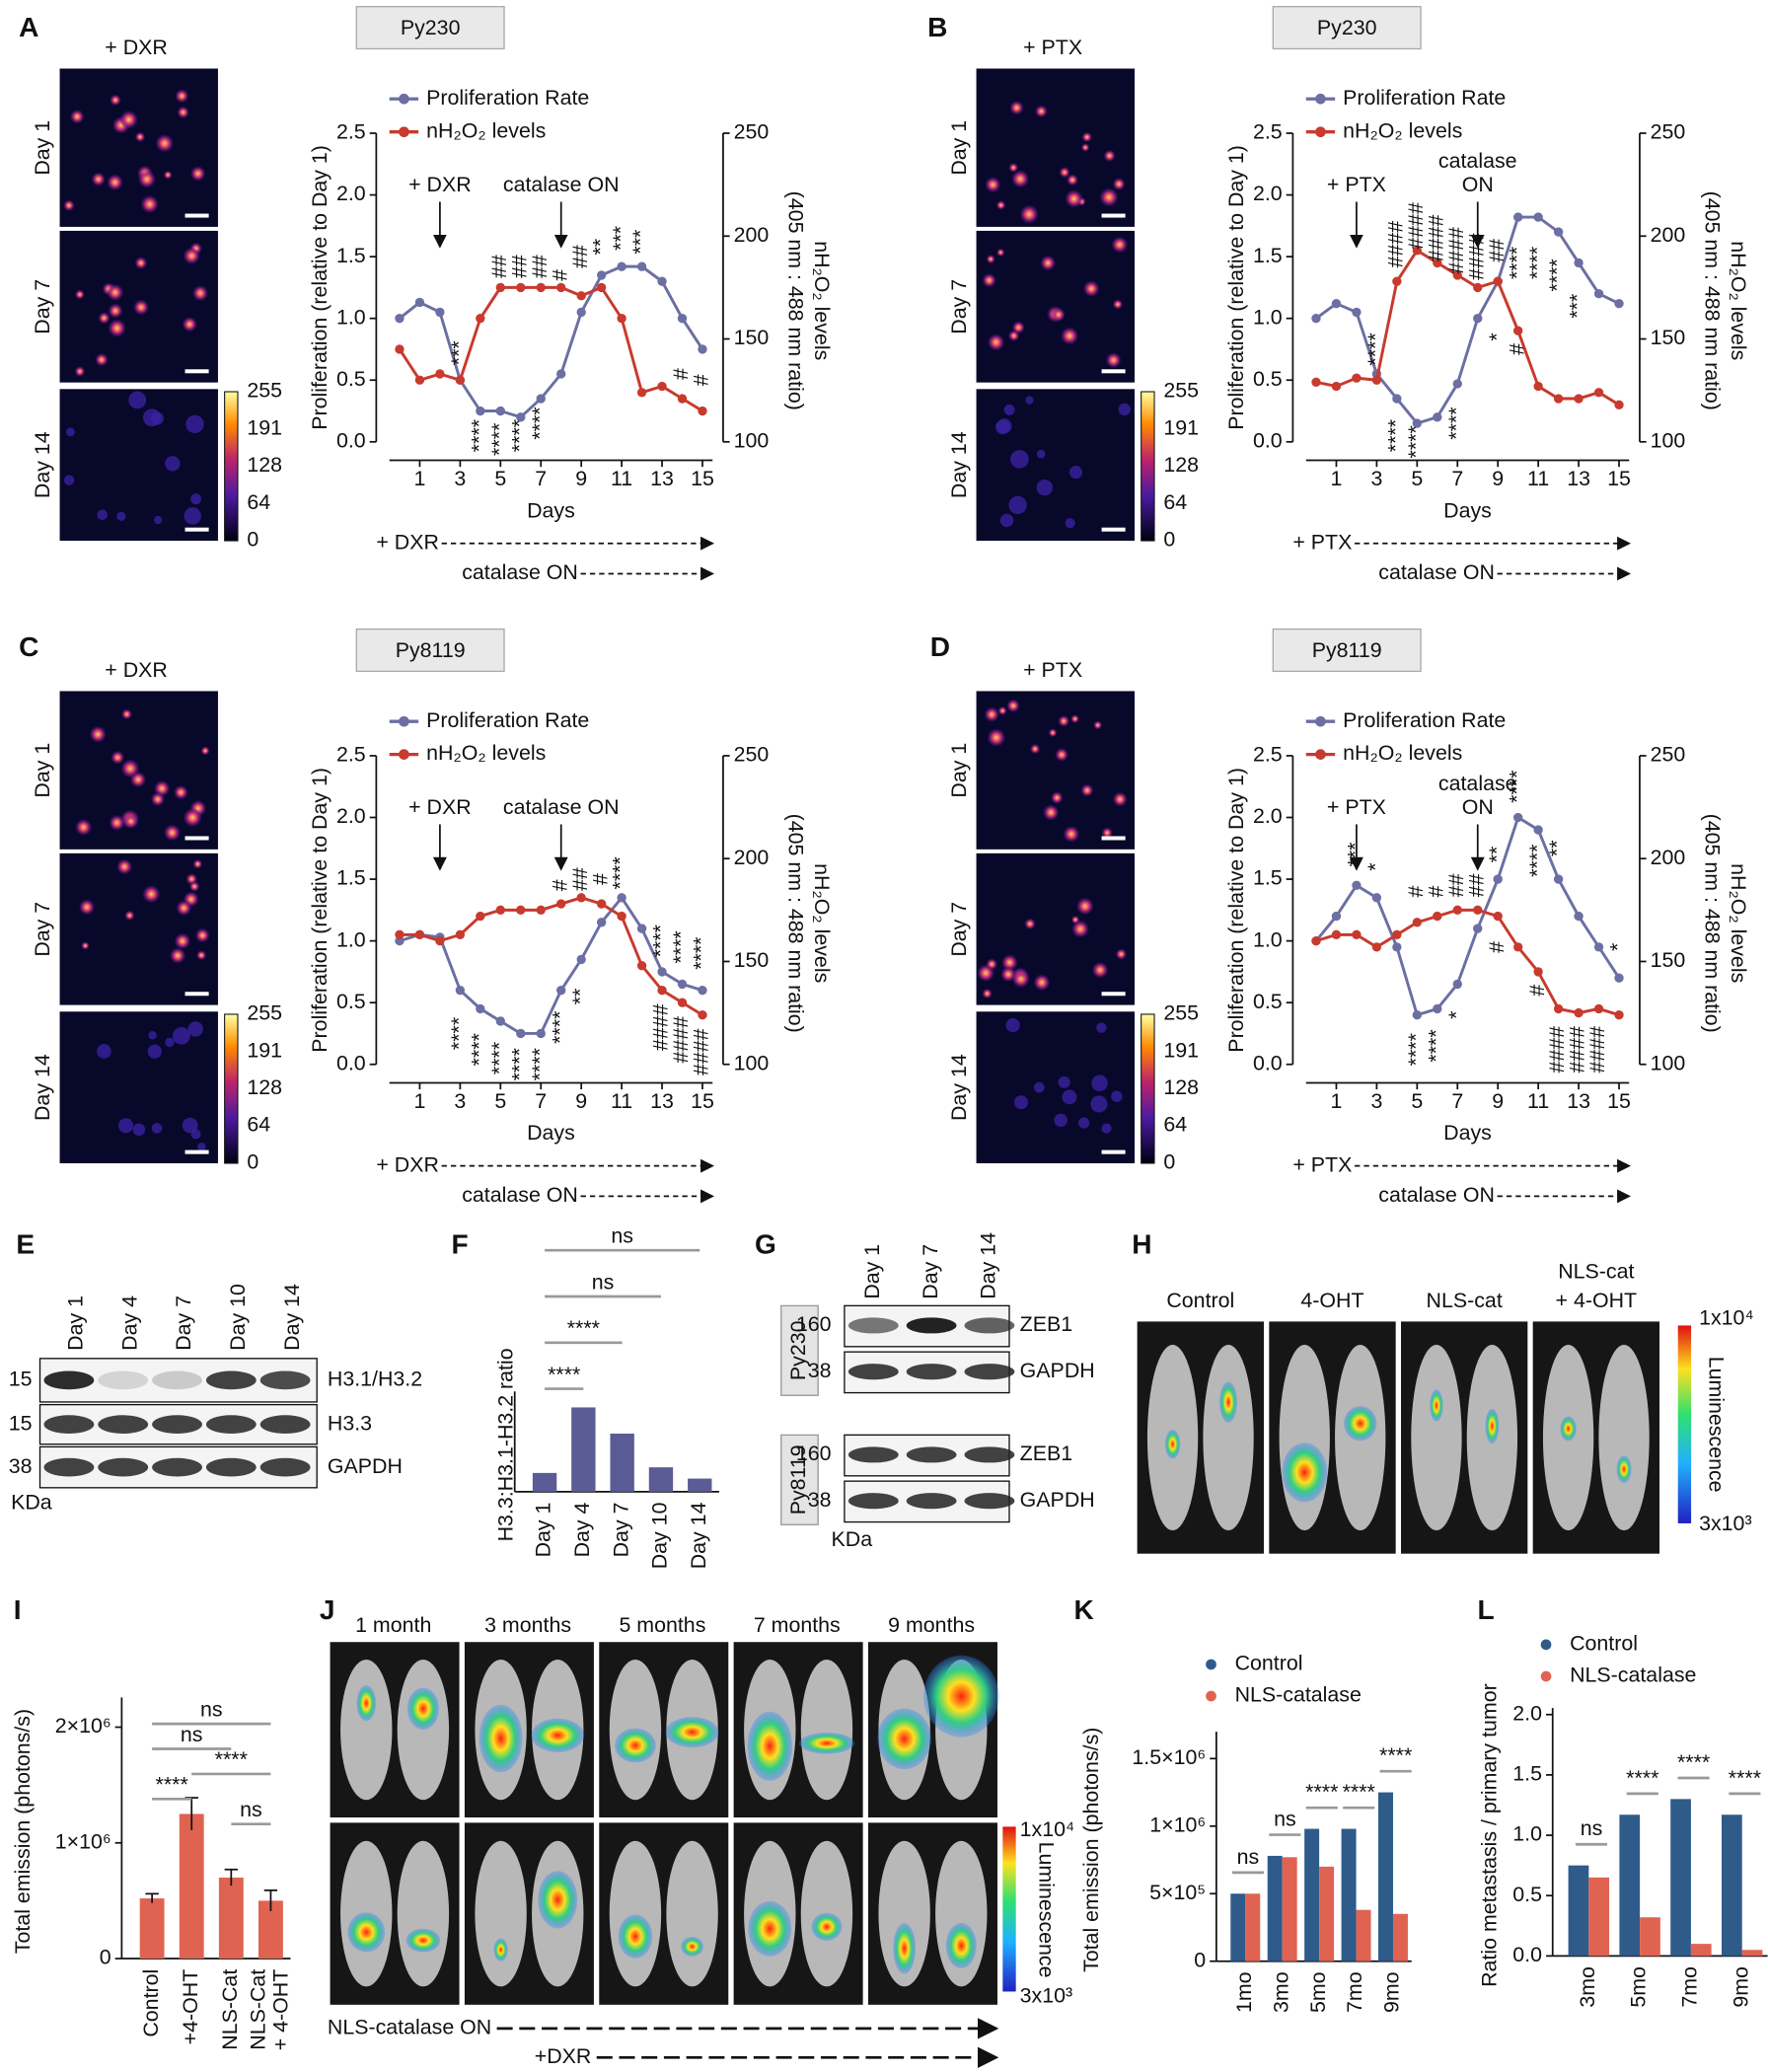  What do you see at coordinates (959, 929) in the screenshot?
I see `day-label: Day 7` at bounding box center [959, 929].